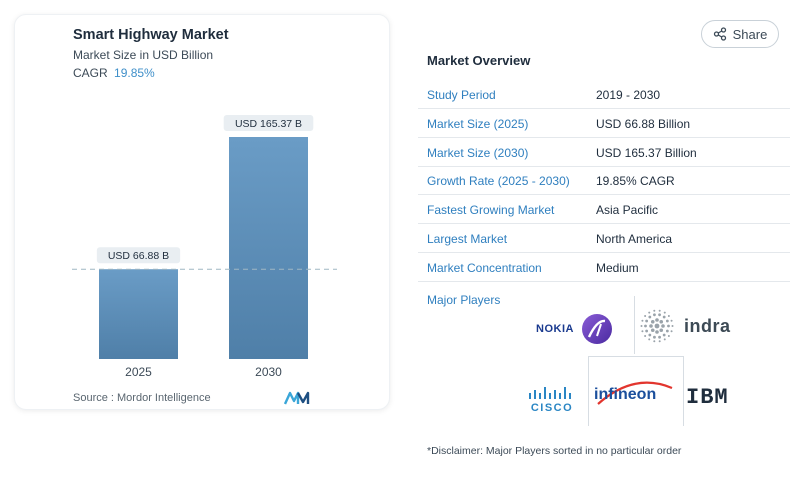 This screenshot has height=482, width=800. I want to click on overview-label: Market Size (2030), so click(478, 152).